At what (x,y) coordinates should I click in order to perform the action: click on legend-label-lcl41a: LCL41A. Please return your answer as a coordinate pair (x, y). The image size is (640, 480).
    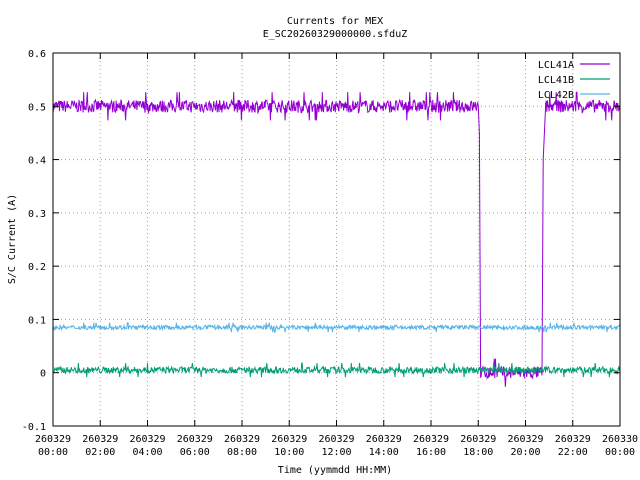
    Looking at the image, I should click on (556, 65).